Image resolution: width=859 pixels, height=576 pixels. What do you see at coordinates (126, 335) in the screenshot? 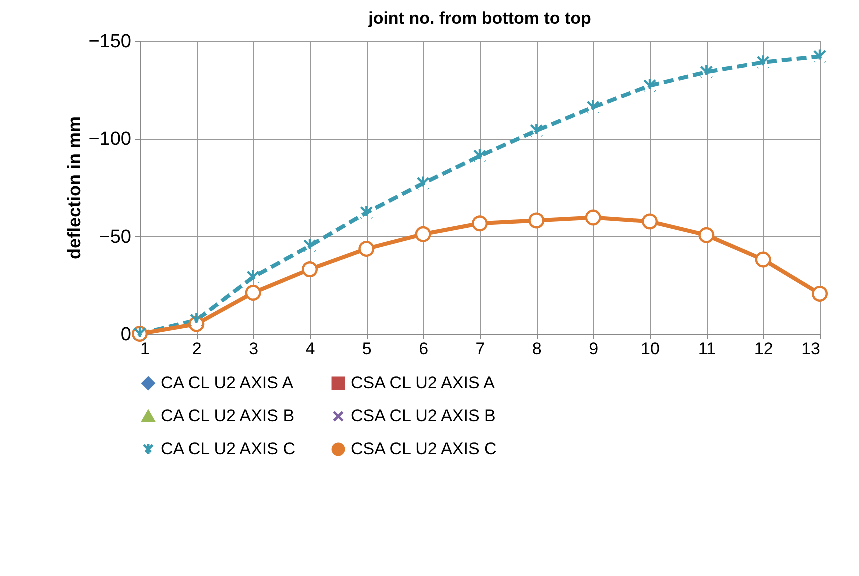
I see `y-tick-label: 0` at bounding box center [126, 335].